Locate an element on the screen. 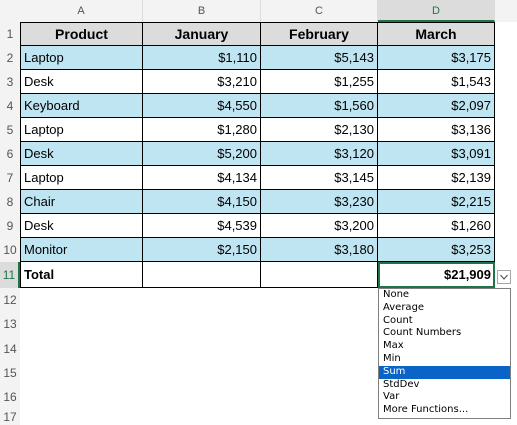 Image resolution: width=517 pixels, height=425 pixels. menu-item-min: Min is located at coordinates (392, 358).